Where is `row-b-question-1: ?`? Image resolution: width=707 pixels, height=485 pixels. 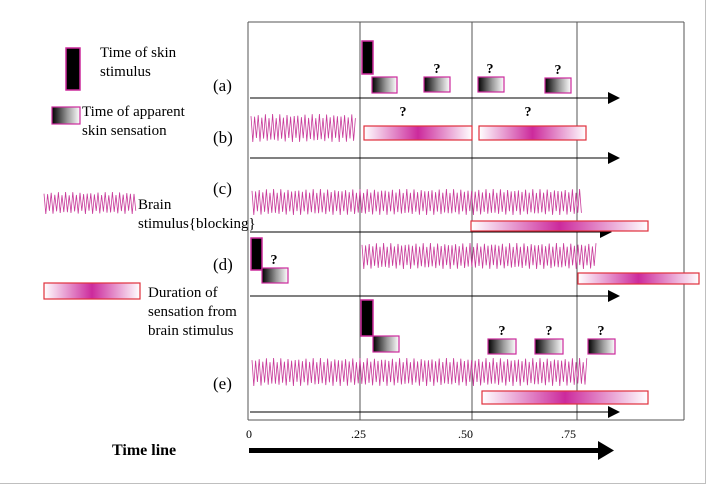 row-b-question-1: ? is located at coordinates (403, 112).